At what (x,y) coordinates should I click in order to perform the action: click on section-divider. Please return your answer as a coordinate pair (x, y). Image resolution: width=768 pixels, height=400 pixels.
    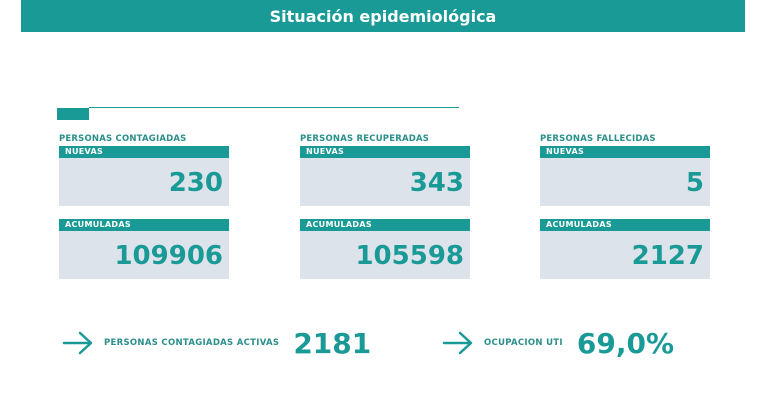
    Looking at the image, I should click on (274, 107).